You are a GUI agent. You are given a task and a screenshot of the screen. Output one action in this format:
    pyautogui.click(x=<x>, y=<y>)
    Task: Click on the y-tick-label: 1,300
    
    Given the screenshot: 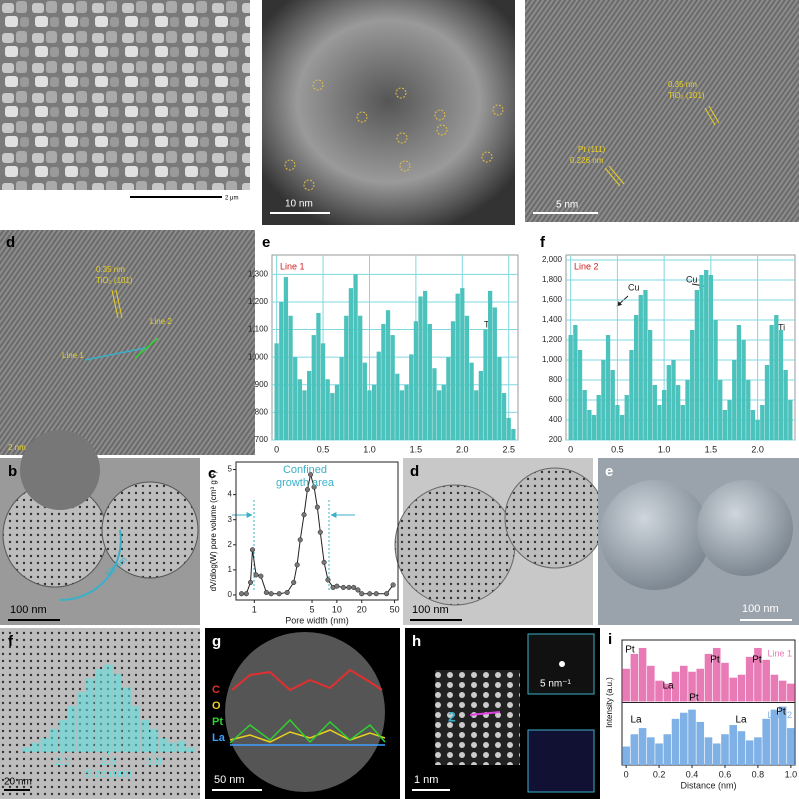 What is the action you would take?
    pyautogui.click(x=258, y=273)
    